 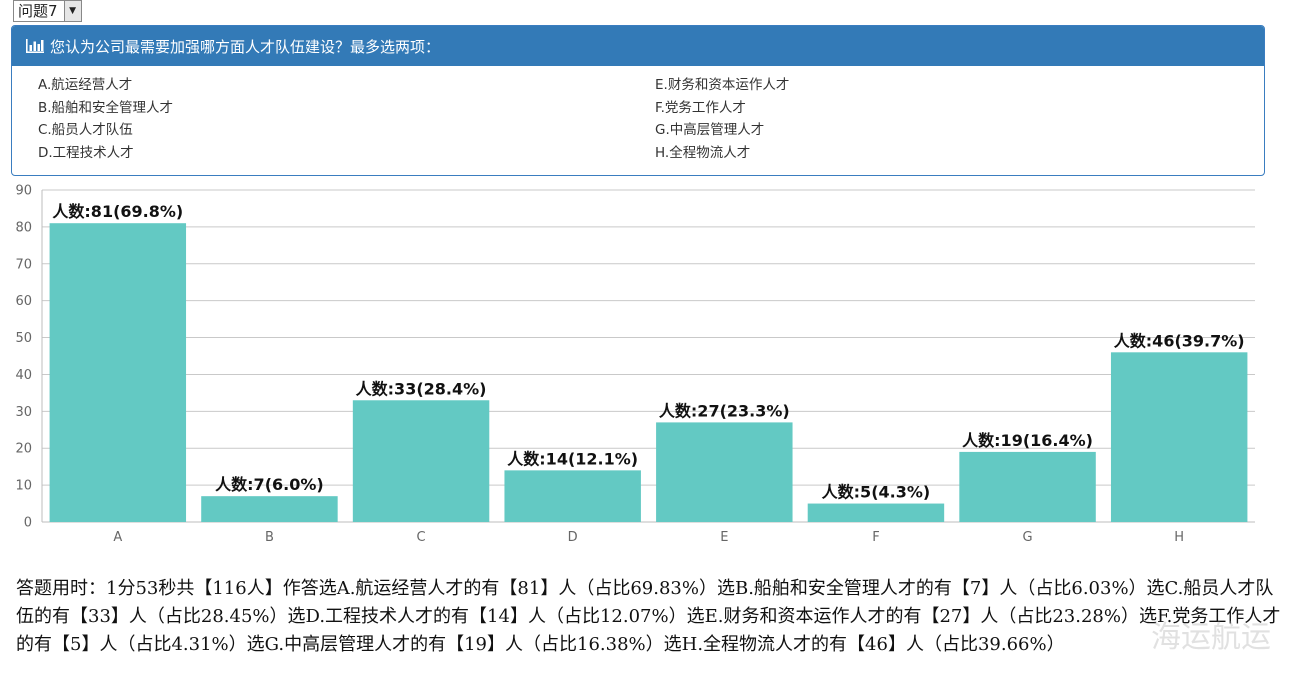 I want to click on bar-e, so click(x=724, y=472).